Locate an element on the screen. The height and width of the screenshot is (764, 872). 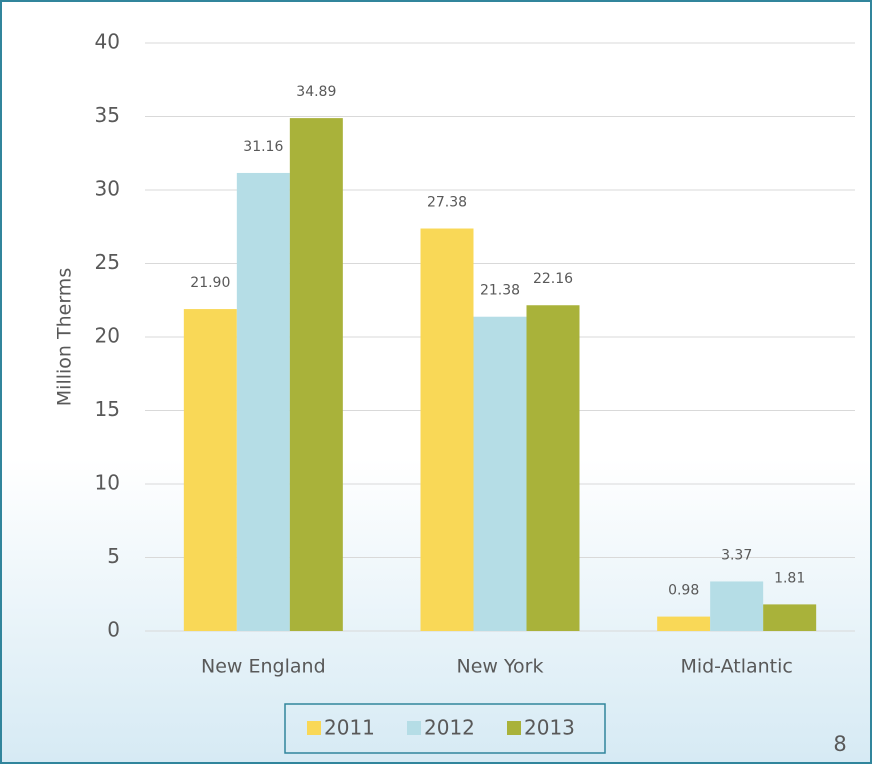
value-label: 21.90 is located at coordinates (210, 283).